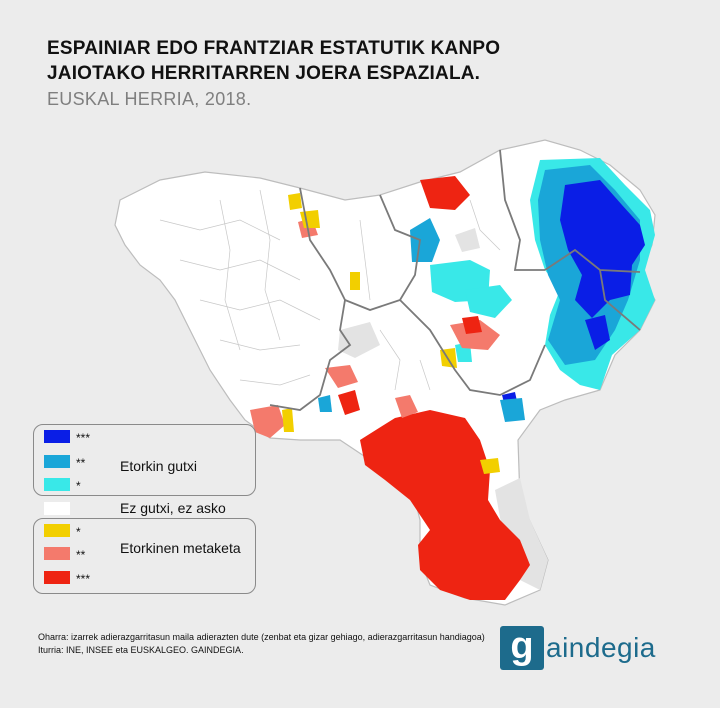 This screenshot has width=720, height=708. Describe the element at coordinates (83, 438) in the screenshot. I see `legend-mark-blue3: ***` at that location.